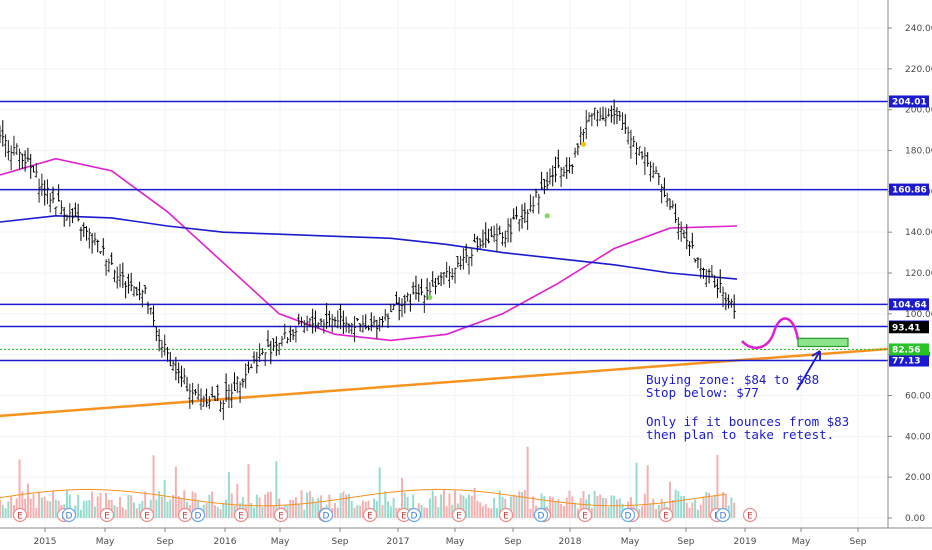  Describe the element at coordinates (909, 360) in the screenshot. I see `level-price-label-bg` at that location.